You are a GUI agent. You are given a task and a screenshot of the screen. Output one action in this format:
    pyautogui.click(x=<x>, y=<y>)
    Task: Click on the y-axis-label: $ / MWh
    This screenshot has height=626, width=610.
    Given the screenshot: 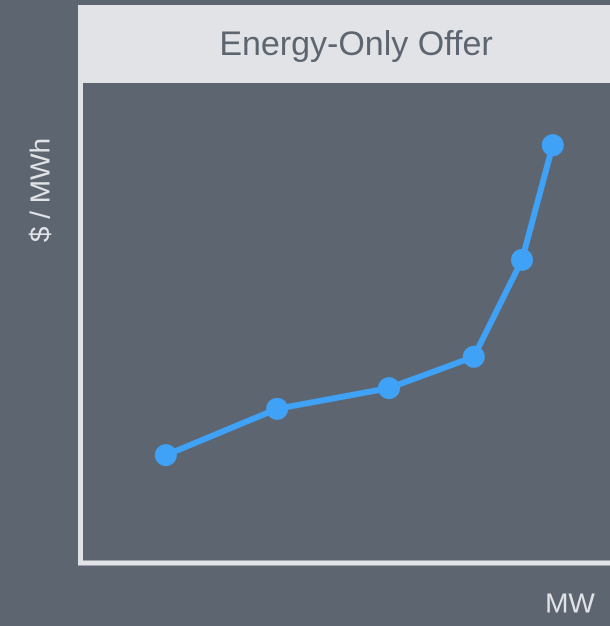 What is the action you would take?
    pyautogui.click(x=39, y=190)
    